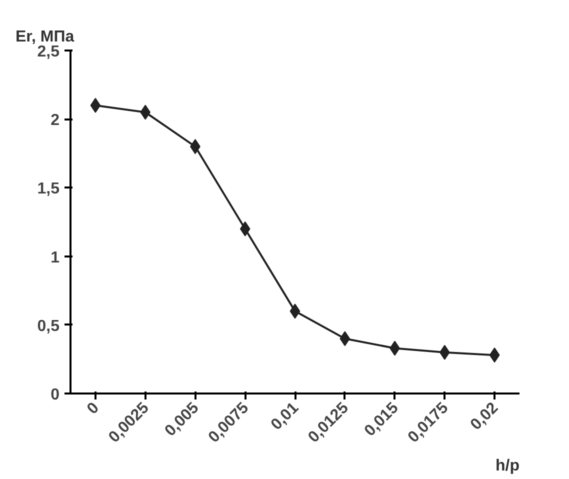 The width and height of the screenshot is (569, 479). What do you see at coordinates (55, 395) in the screenshot?
I see `y-tick-label: 0` at bounding box center [55, 395].